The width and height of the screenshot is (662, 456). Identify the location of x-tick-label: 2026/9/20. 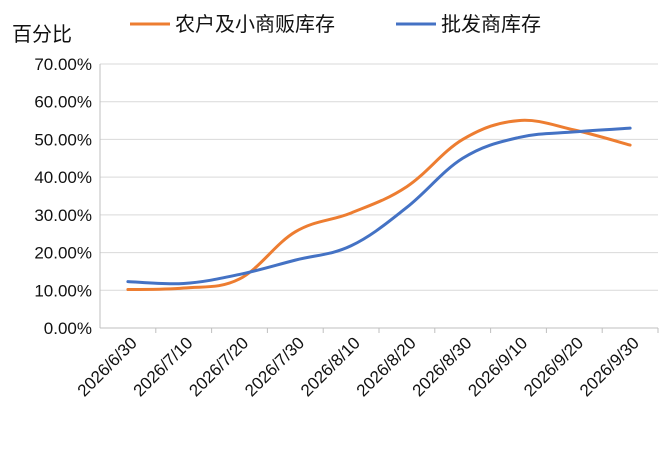
(553, 366).